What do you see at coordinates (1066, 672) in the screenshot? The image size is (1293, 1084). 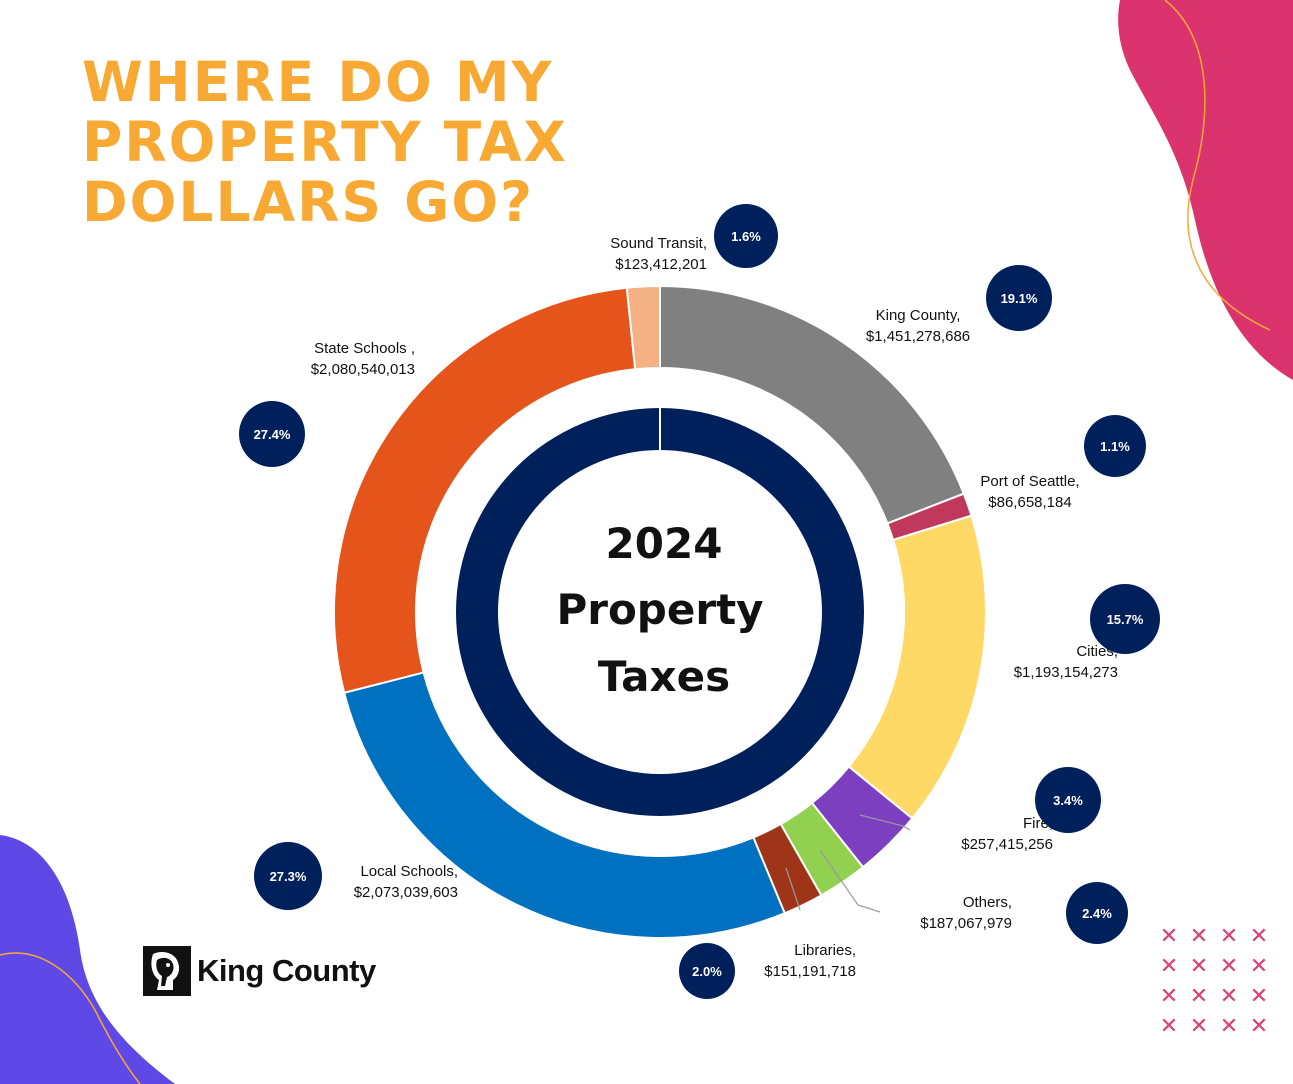 I see `label-value-cities: $1,193,154,273` at bounding box center [1066, 672].